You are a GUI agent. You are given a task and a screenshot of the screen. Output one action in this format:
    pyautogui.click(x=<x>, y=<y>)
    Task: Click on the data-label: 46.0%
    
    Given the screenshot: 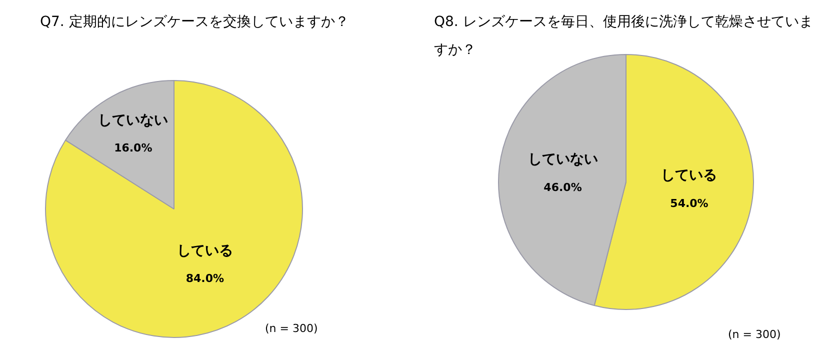 What is the action you would take?
    pyautogui.click(x=563, y=187)
    